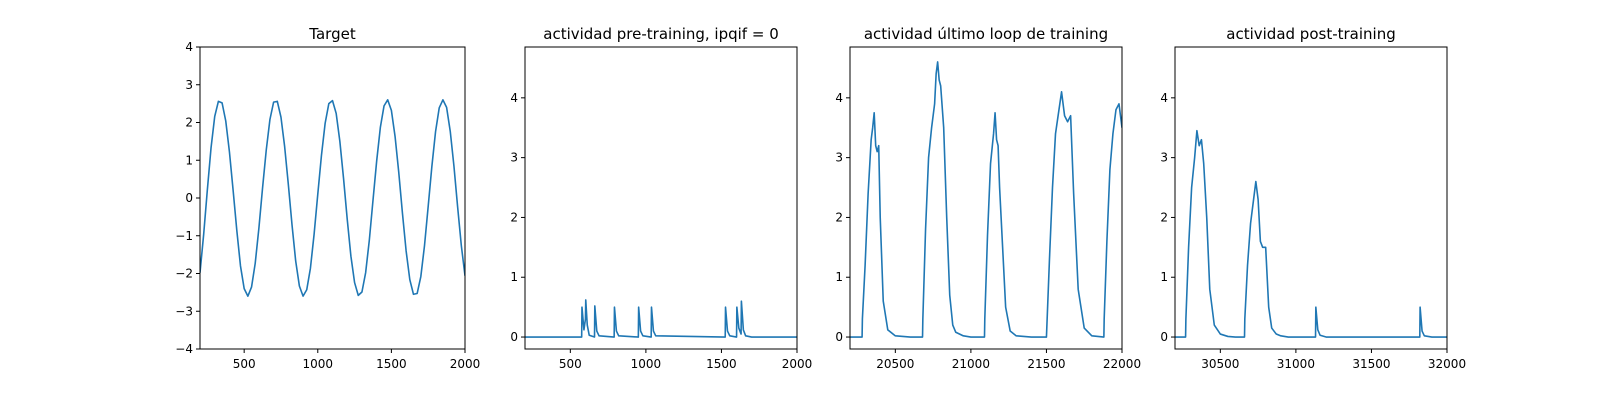 The image size is (1600, 400). Describe the element at coordinates (1310, 34) in the screenshot. I see `panel-title: actividad post-training` at that location.